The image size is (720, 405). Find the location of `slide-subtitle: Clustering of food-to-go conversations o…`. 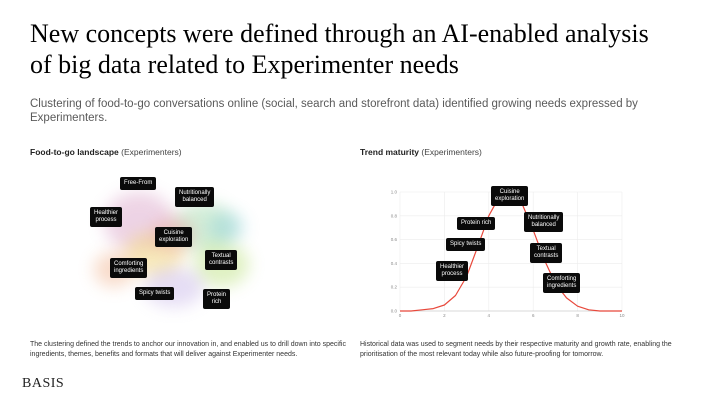

slide-subtitle: Clustering of food-to-go conversations o… is located at coordinates (334, 111).